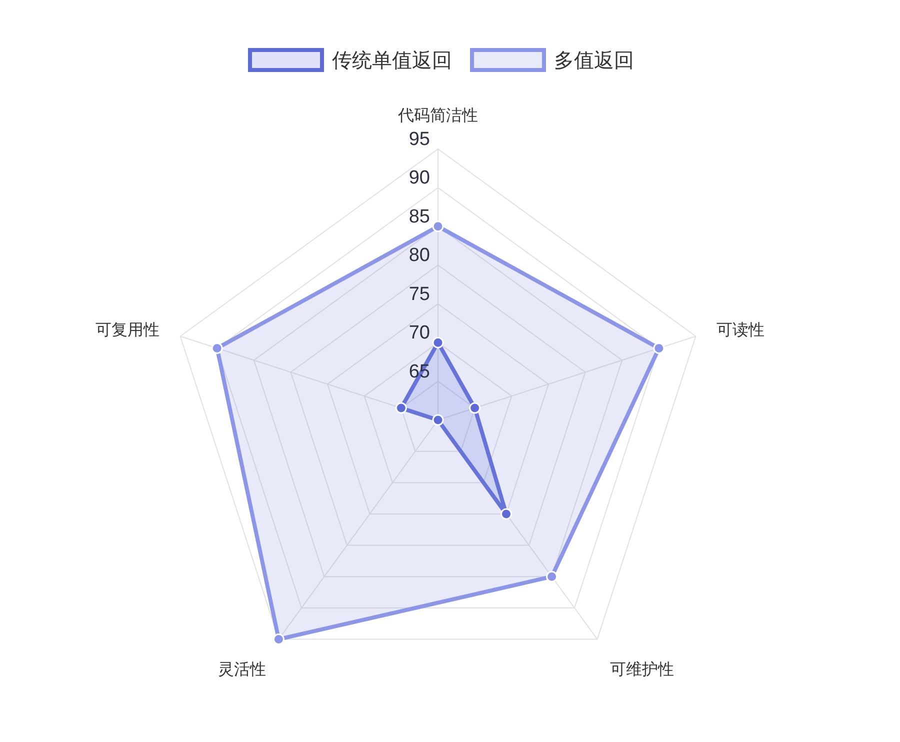 The image size is (900, 742). Describe the element at coordinates (392, 60) in the screenshot. I see `legend-label: 传统单值返回` at that location.